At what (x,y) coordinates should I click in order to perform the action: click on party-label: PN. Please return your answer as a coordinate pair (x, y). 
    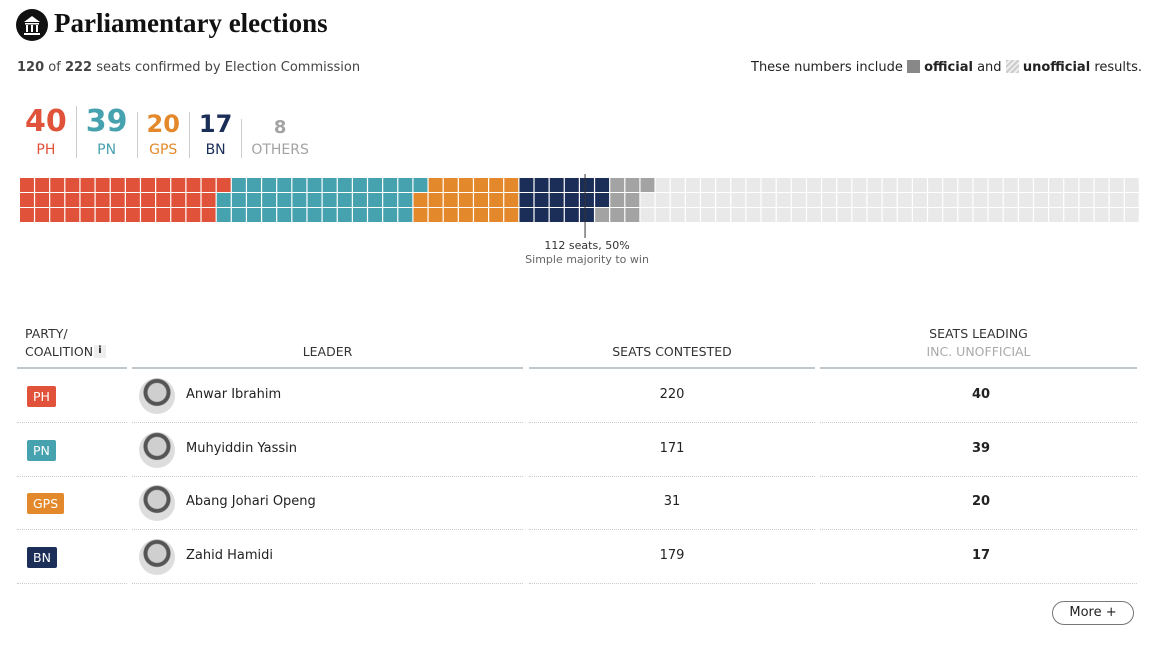
    Looking at the image, I should click on (107, 149).